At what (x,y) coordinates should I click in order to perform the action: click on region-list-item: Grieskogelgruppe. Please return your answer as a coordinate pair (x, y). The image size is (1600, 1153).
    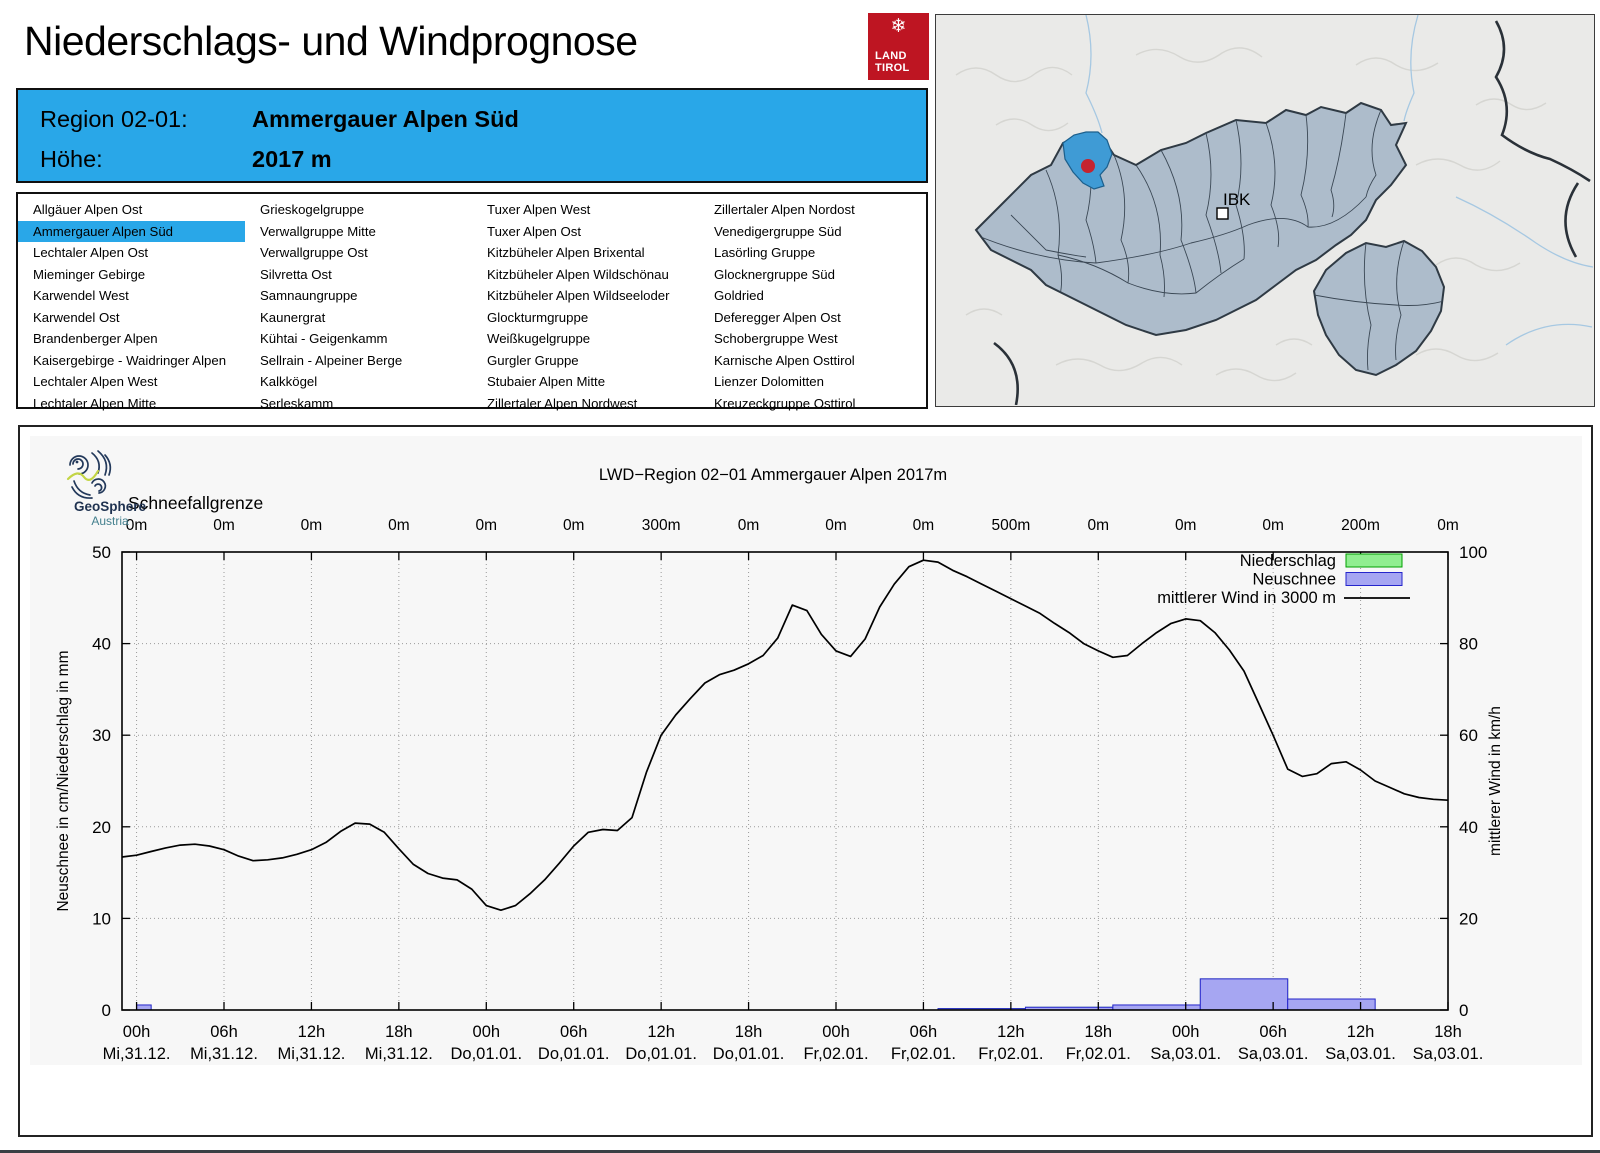
    Looking at the image, I should click on (312, 209).